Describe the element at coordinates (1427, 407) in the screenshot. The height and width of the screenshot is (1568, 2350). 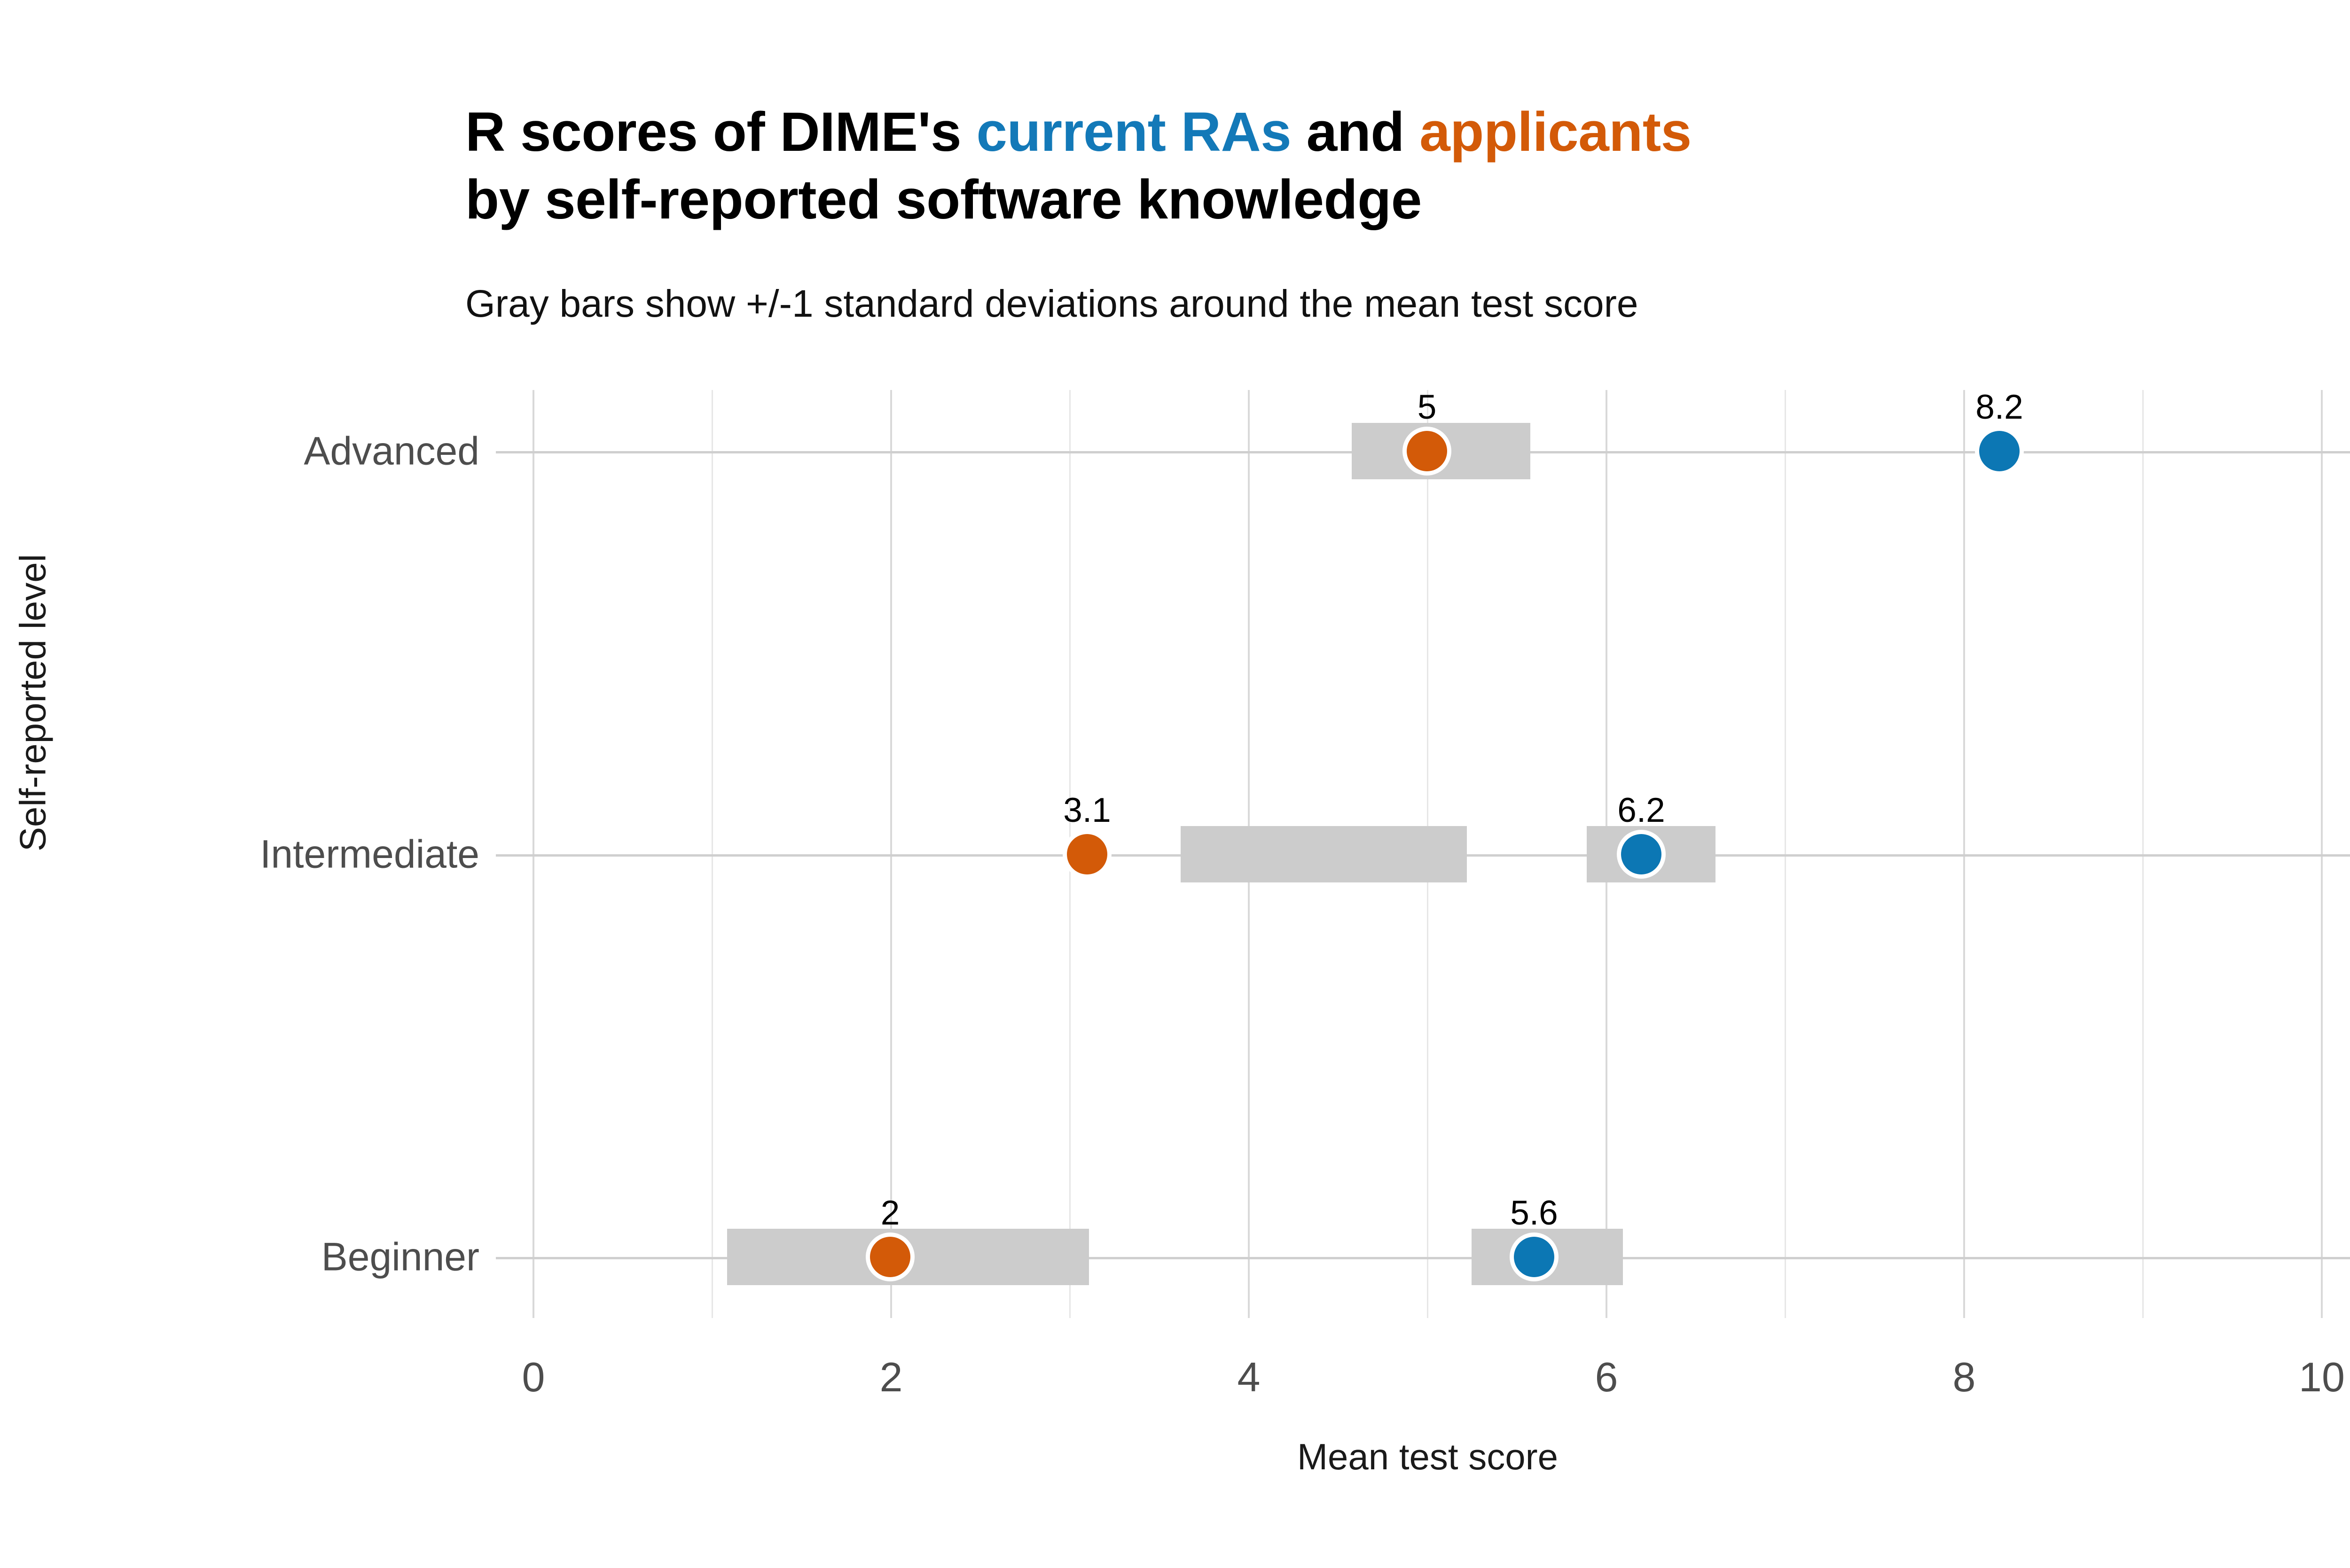
I see `label-advanced-applicants: 5` at that location.